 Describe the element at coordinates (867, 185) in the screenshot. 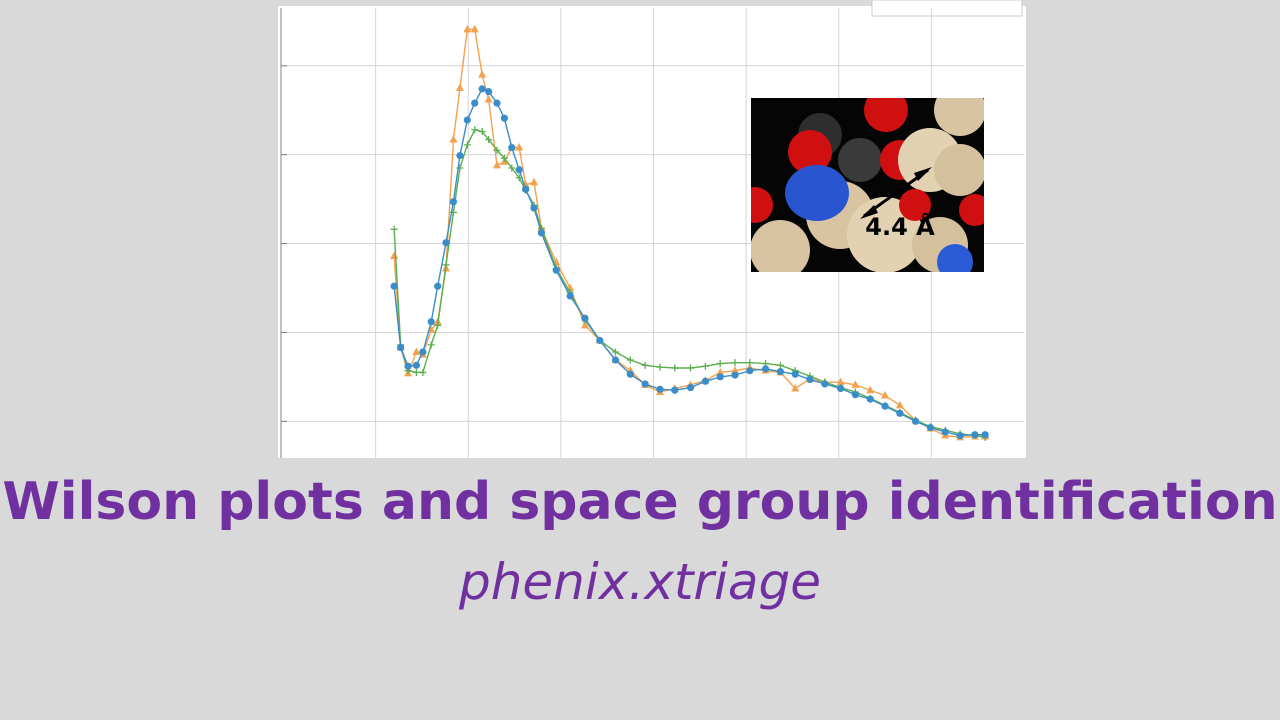

I see `inset-image: 4.4 Å` at that location.